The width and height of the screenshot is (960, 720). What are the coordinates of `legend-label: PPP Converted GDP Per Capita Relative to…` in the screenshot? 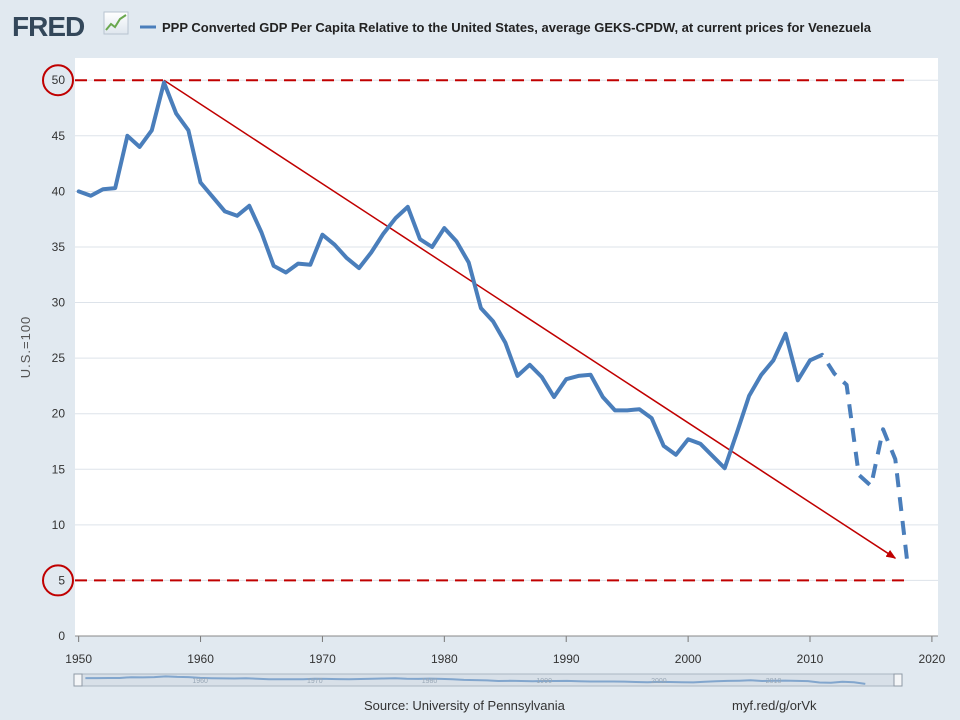 It's located at (517, 27).